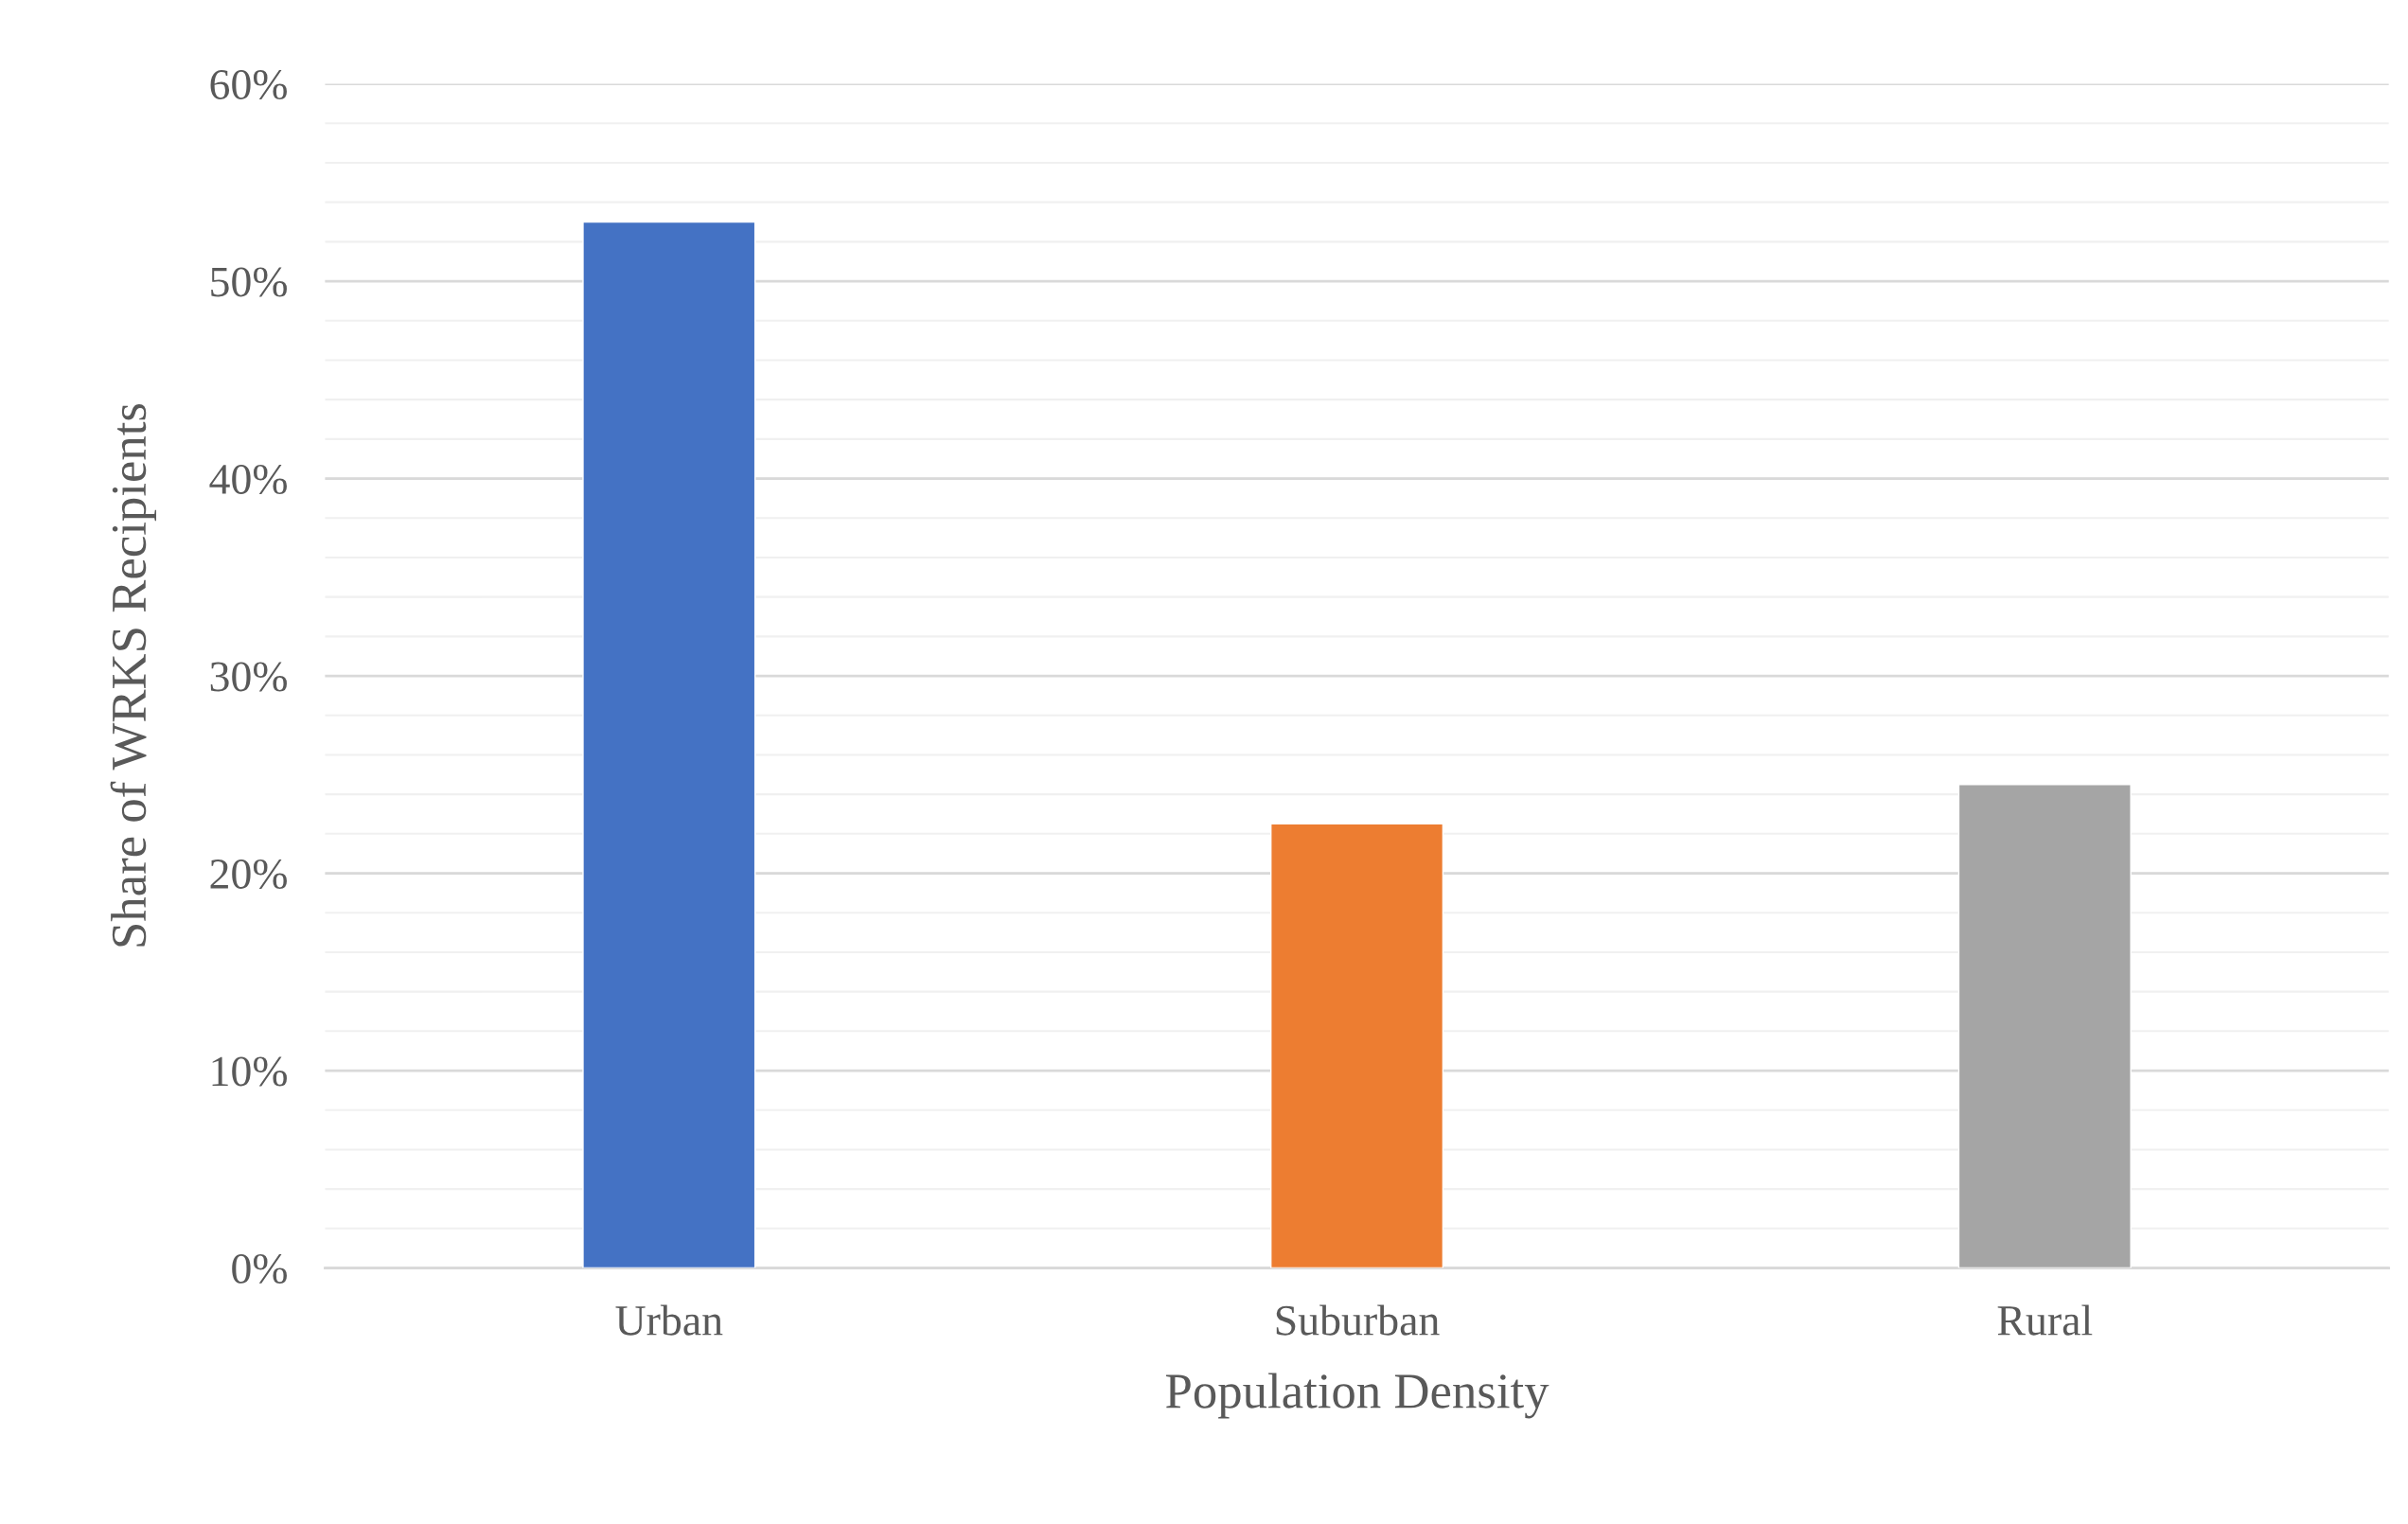  Describe the element at coordinates (248, 677) in the screenshot. I see `y-tick-label: 30%` at that location.